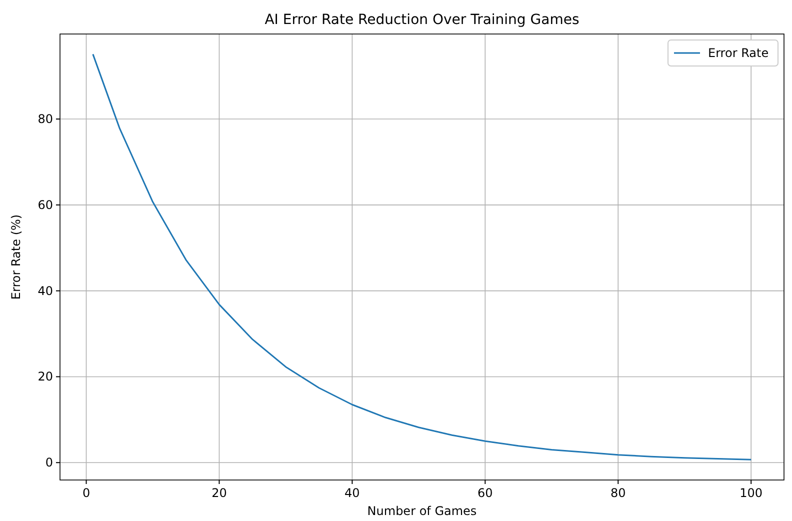 The width and height of the screenshot is (792, 521). Describe the element at coordinates (45, 119) in the screenshot. I see `y-tick-label: 80` at that location.